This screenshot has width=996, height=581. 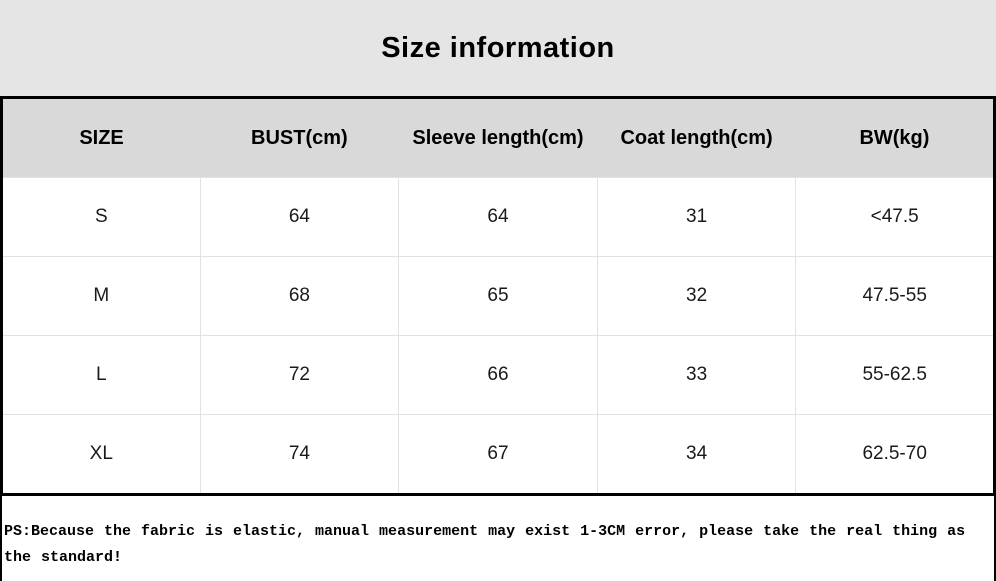 I want to click on cell-coat: 33, so click(x=696, y=375).